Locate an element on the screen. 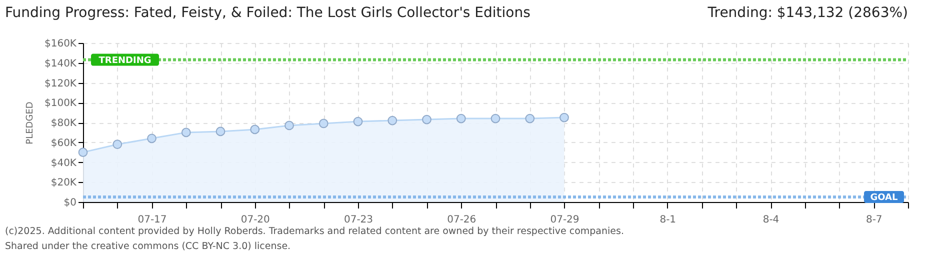 The image size is (940, 270). y-tick-label: $100K is located at coordinates (60, 104).